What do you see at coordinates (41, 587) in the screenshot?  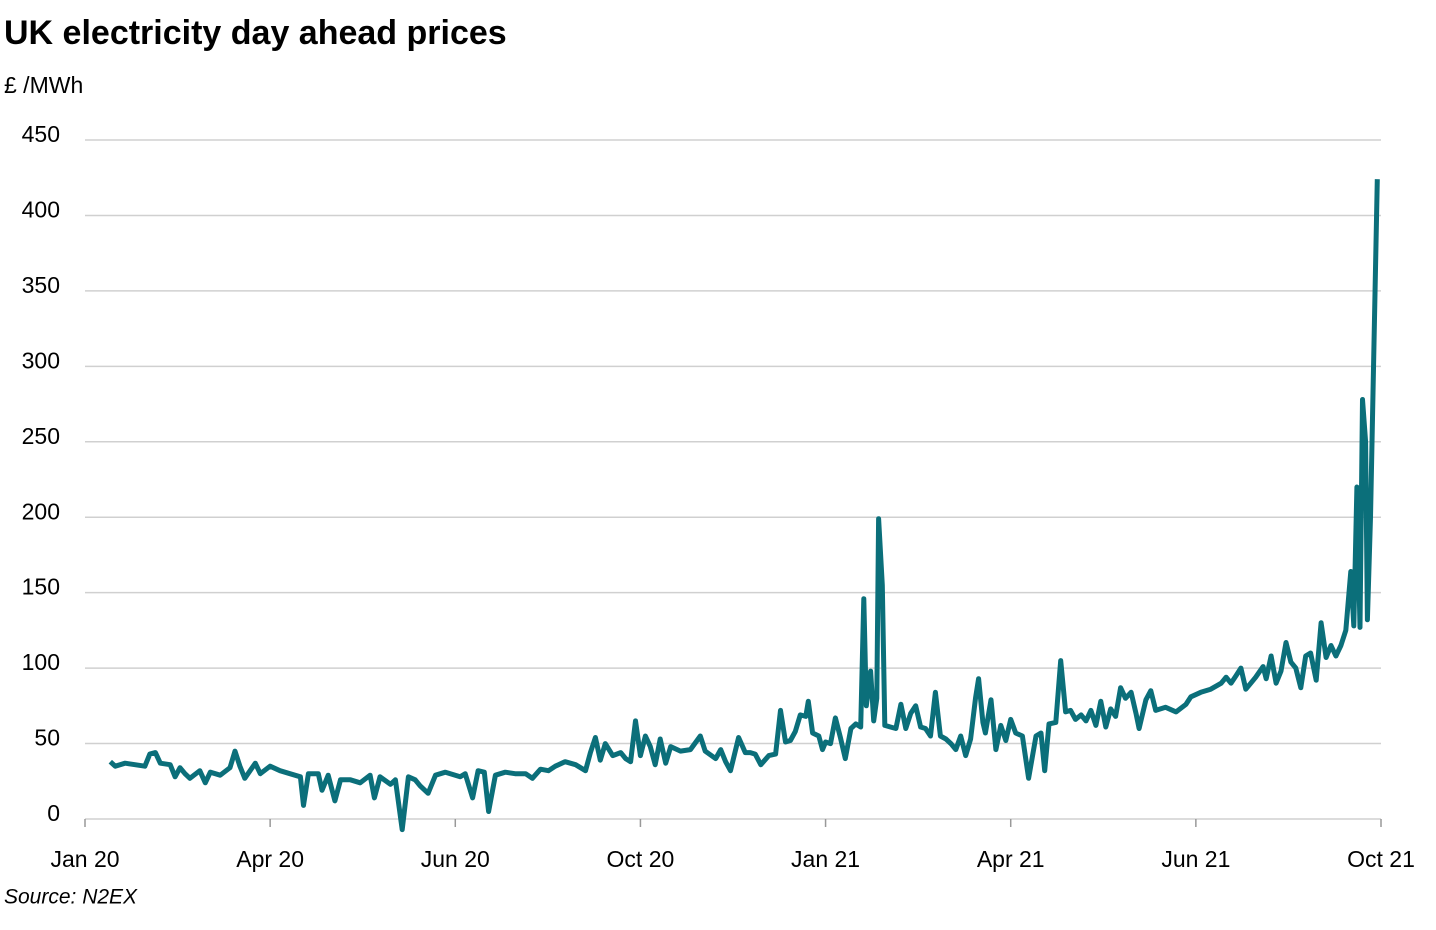 I see `y-tick-label: 150` at bounding box center [41, 587].